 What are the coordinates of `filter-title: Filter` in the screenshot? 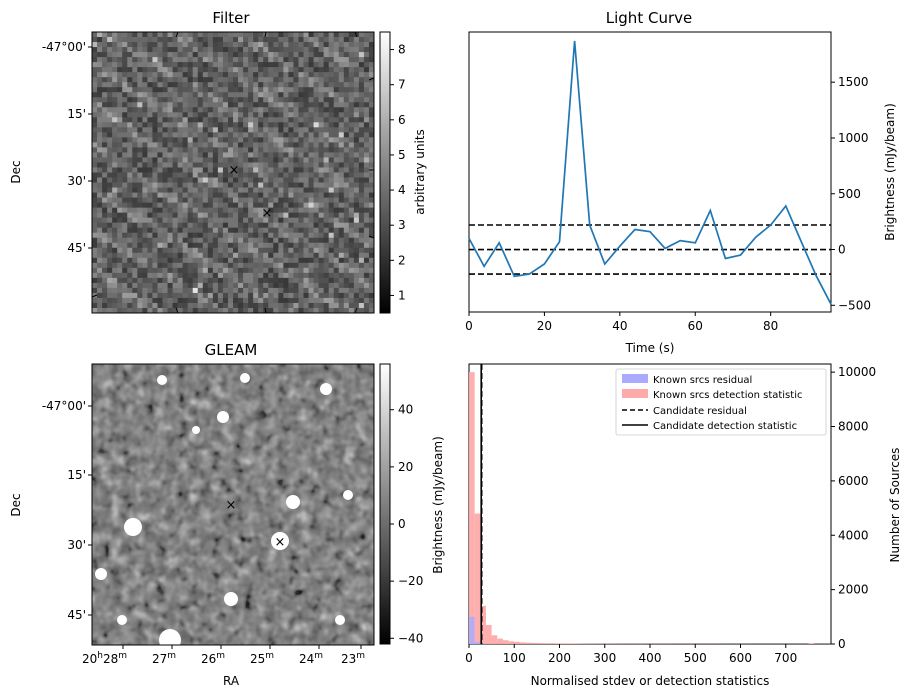 It's located at (231, 18).